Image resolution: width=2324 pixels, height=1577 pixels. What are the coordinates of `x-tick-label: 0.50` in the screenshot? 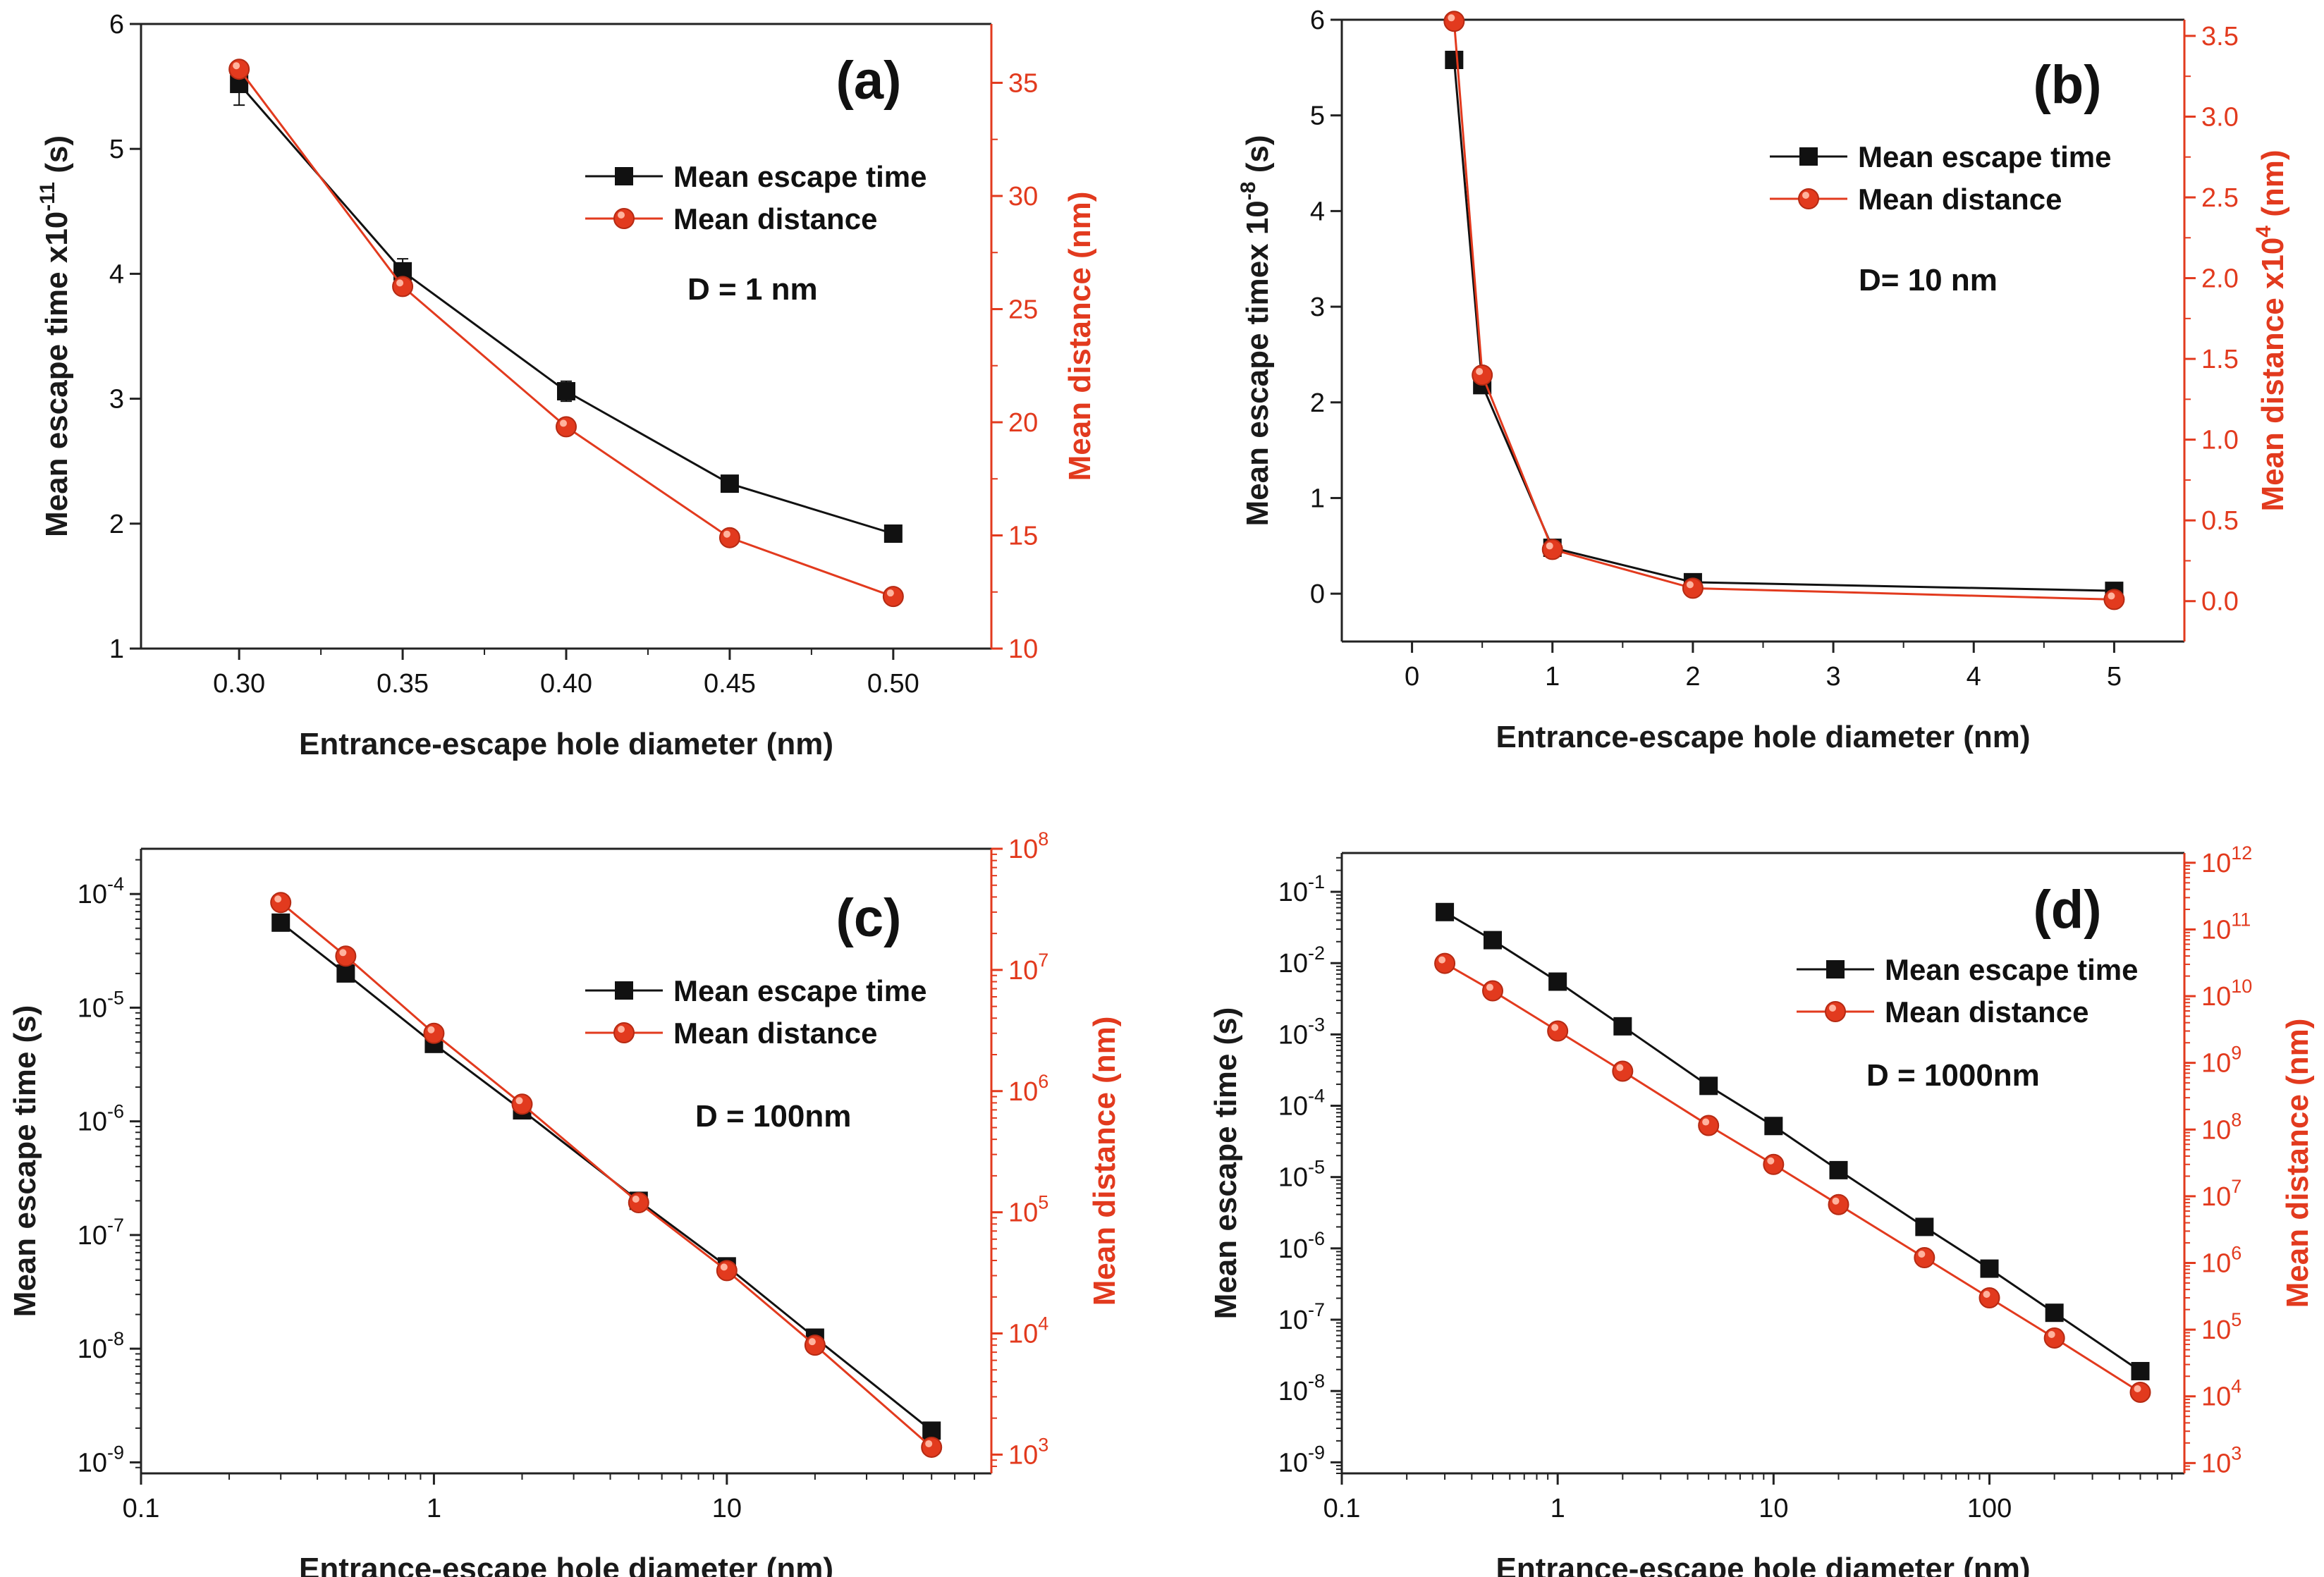 It's located at (893, 684).